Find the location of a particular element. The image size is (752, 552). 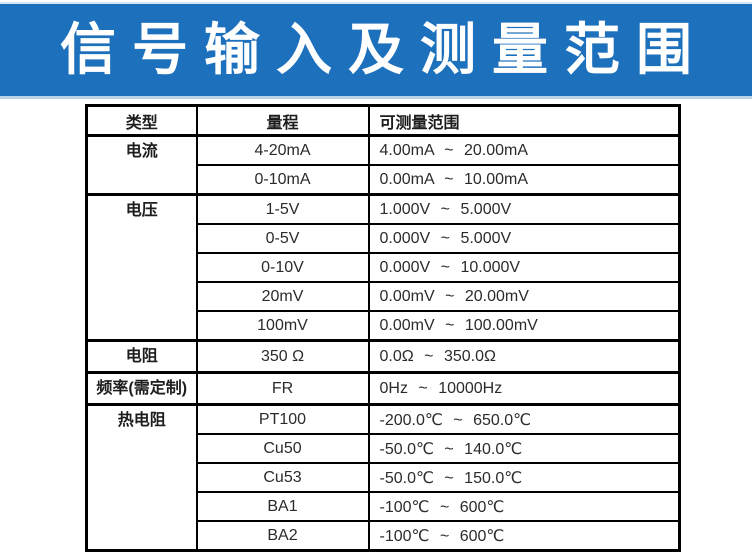

measure-cell: 0Hz ~ 10000Hz is located at coordinates (524, 388).